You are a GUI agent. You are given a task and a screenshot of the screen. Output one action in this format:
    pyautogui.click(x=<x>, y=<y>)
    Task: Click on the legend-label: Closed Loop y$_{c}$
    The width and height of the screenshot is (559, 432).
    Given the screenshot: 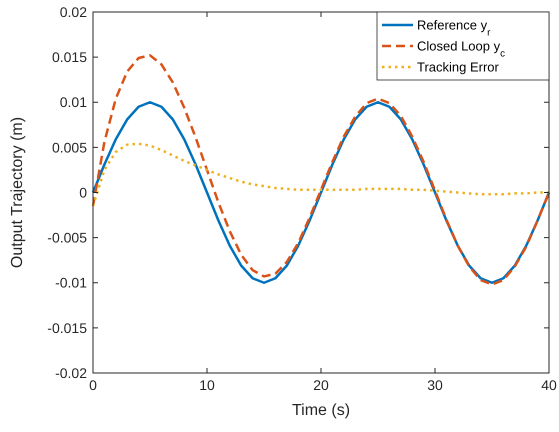 What is the action you would take?
    pyautogui.click(x=461, y=49)
    